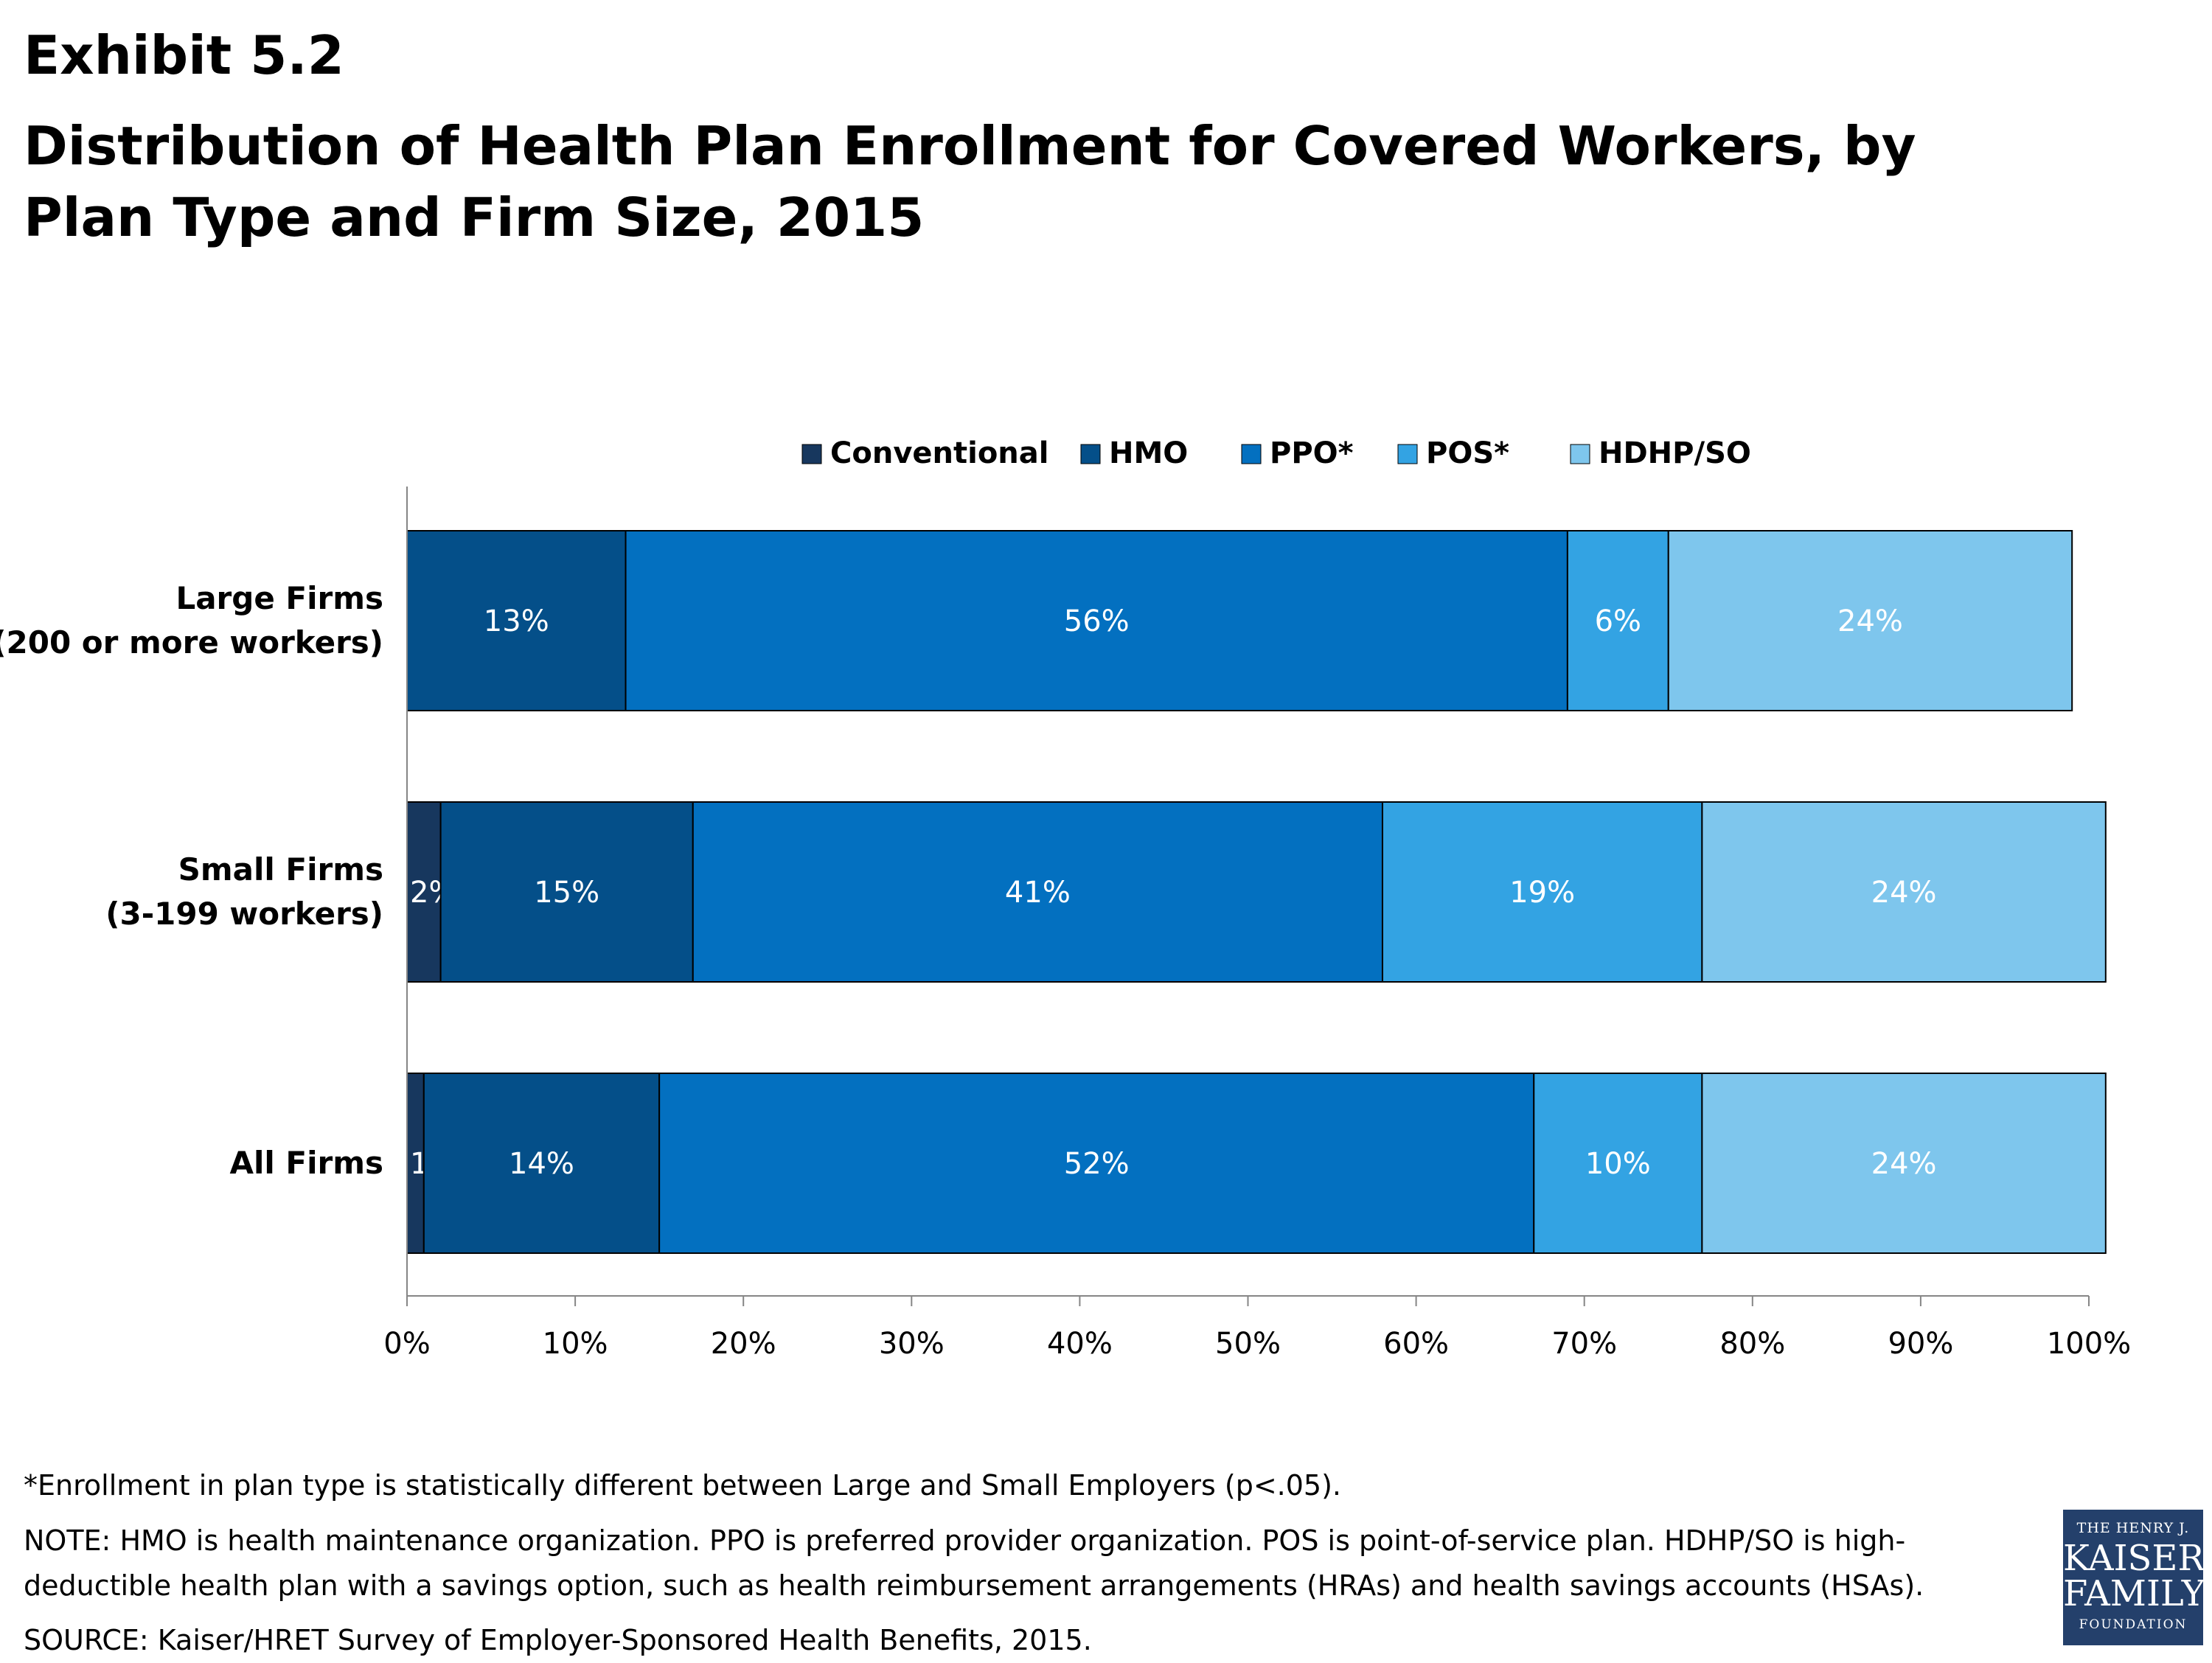 This screenshot has width=2212, height=1663. I want to click on kff-logo: THE HENRY J. KAISER FAMILY FOUNDATION, so click(2134, 1577).